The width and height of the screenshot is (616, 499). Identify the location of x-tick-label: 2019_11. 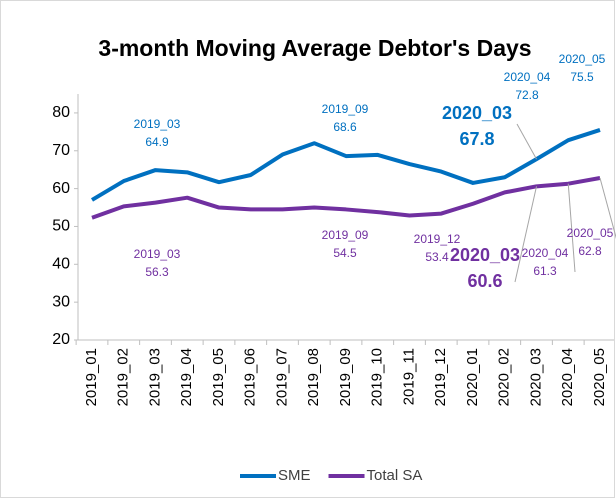
(408, 376).